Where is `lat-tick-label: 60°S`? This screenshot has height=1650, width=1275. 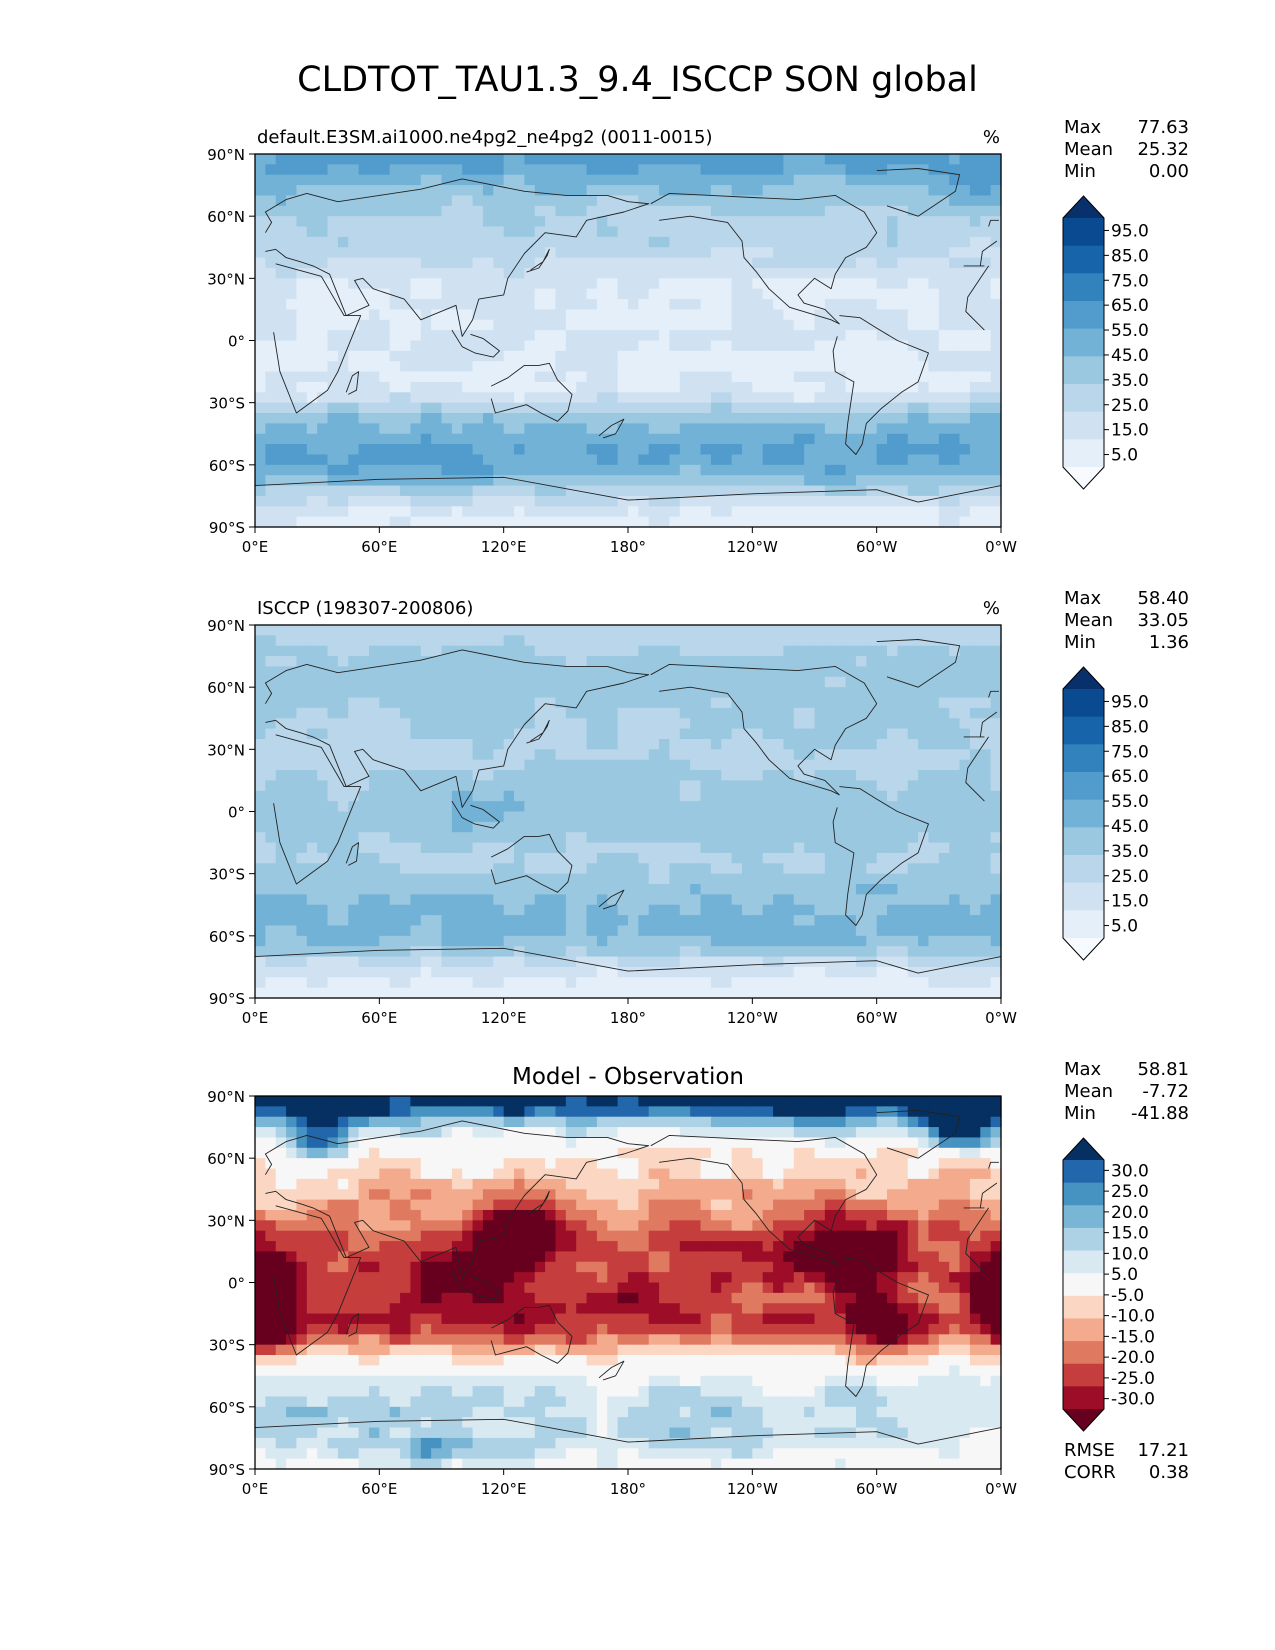
lat-tick-label: 60°S is located at coordinates (227, 466).